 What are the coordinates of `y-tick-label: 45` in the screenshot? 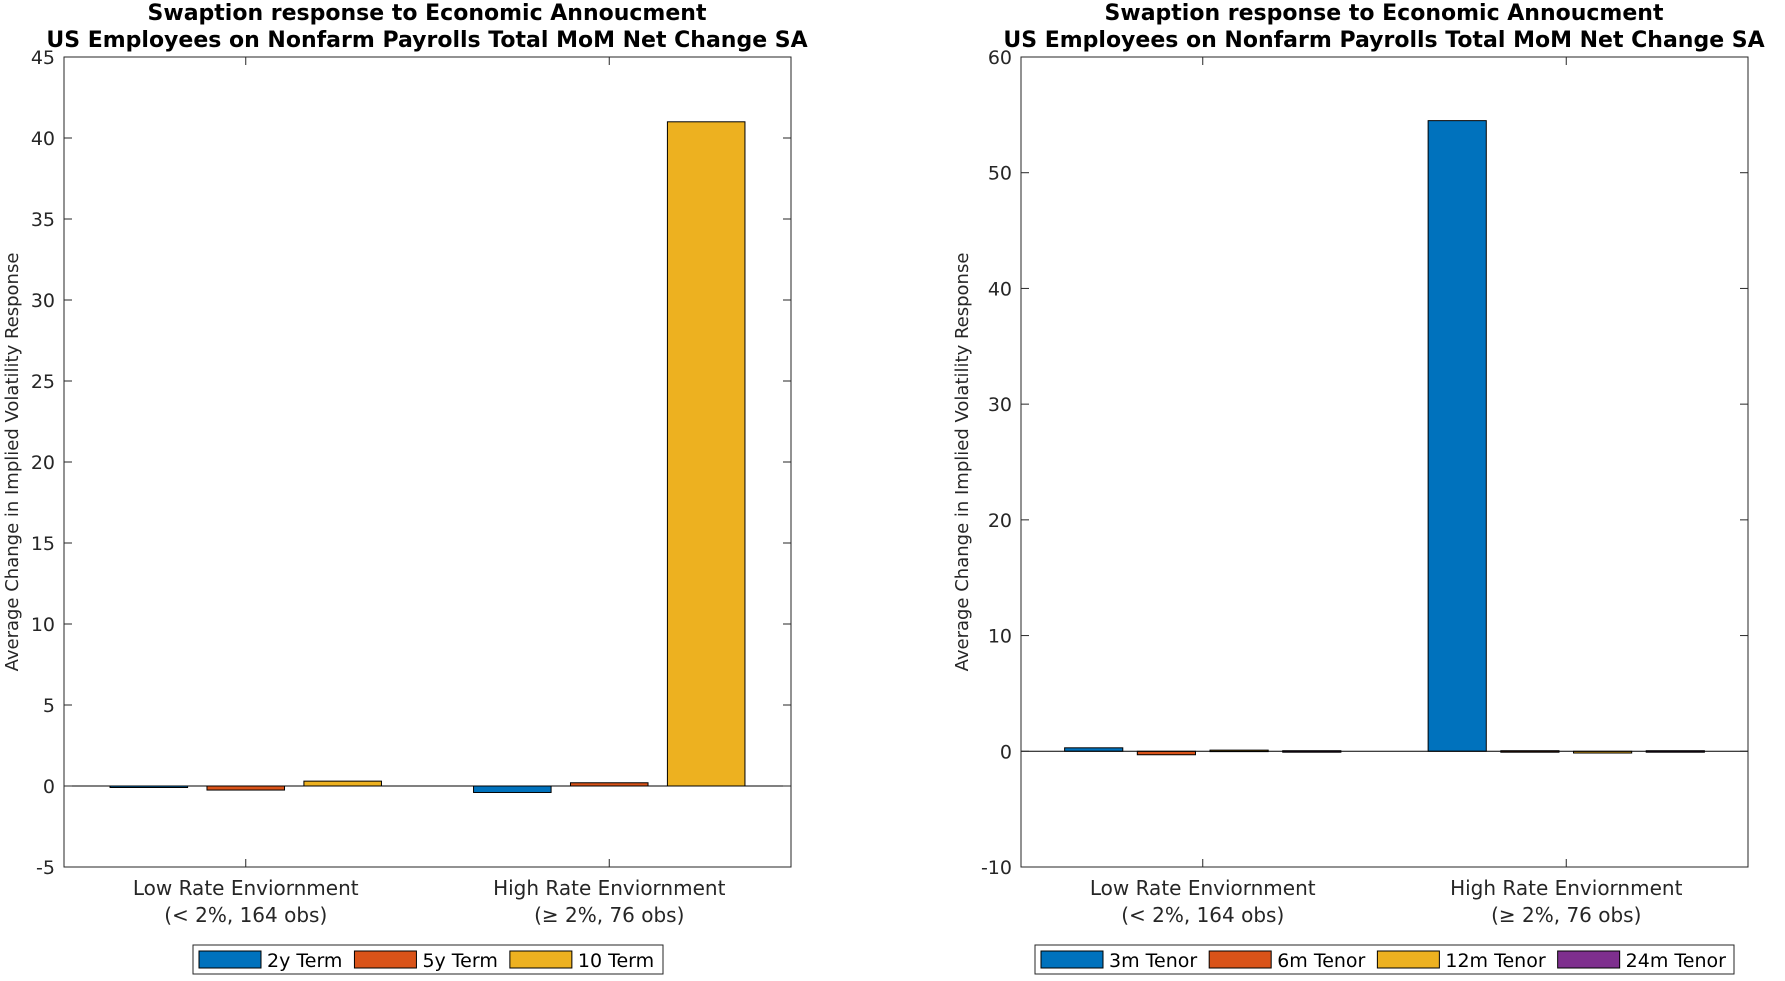 It's located at (43, 58).